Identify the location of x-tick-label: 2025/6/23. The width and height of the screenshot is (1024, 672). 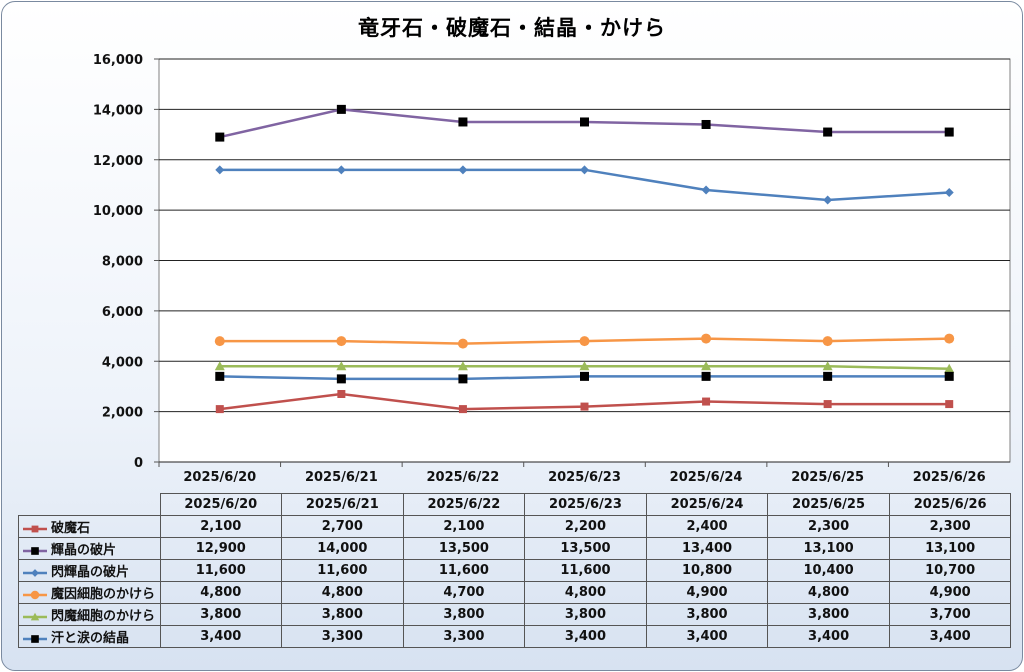
(584, 477).